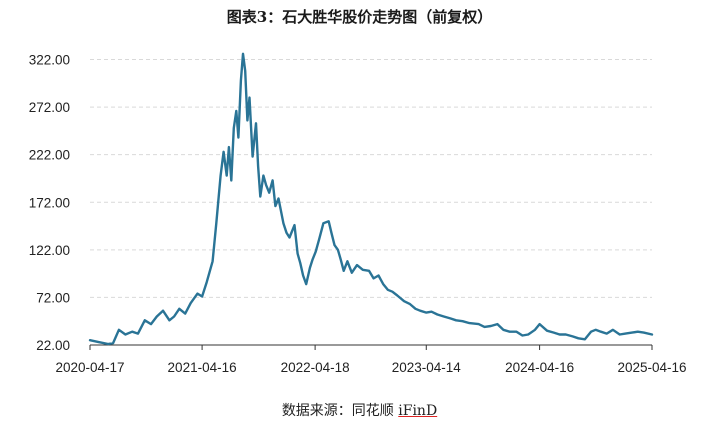 The height and width of the screenshot is (433, 719). Describe the element at coordinates (340, 411) in the screenshot. I see `source-prefix: 数据来源：同花顺` at that location.